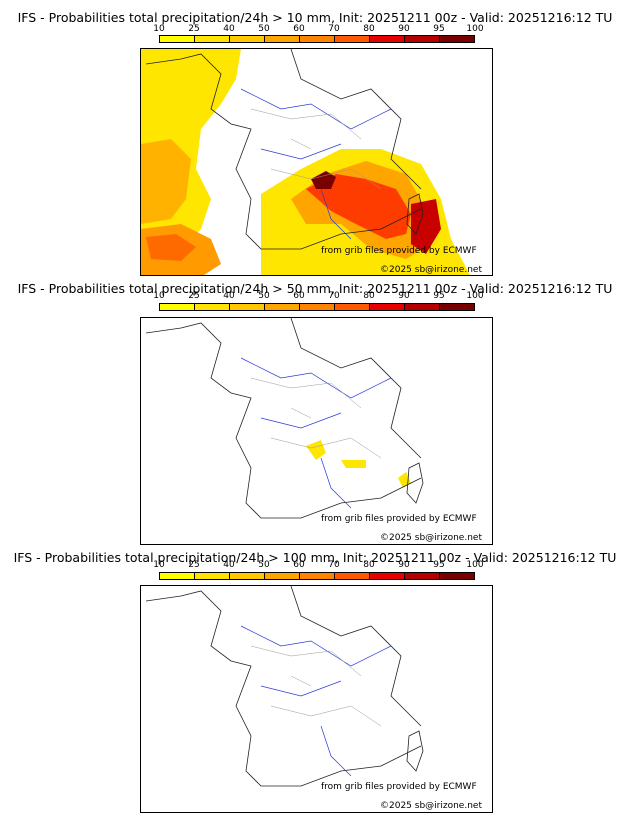 Image resolution: width=630 pixels, height=828 pixels. What do you see at coordinates (316, 450) in the screenshot?
I see `prob-field-south` at bounding box center [316, 450].